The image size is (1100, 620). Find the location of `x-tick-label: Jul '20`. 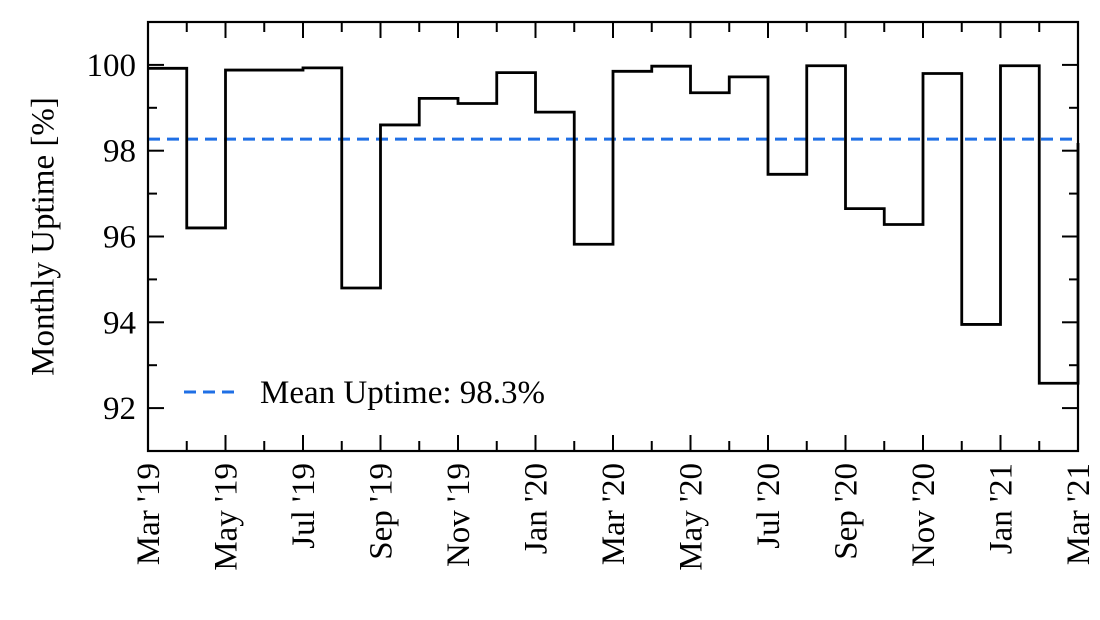

x-tick-label: Jul '20 is located at coordinates (769, 506).